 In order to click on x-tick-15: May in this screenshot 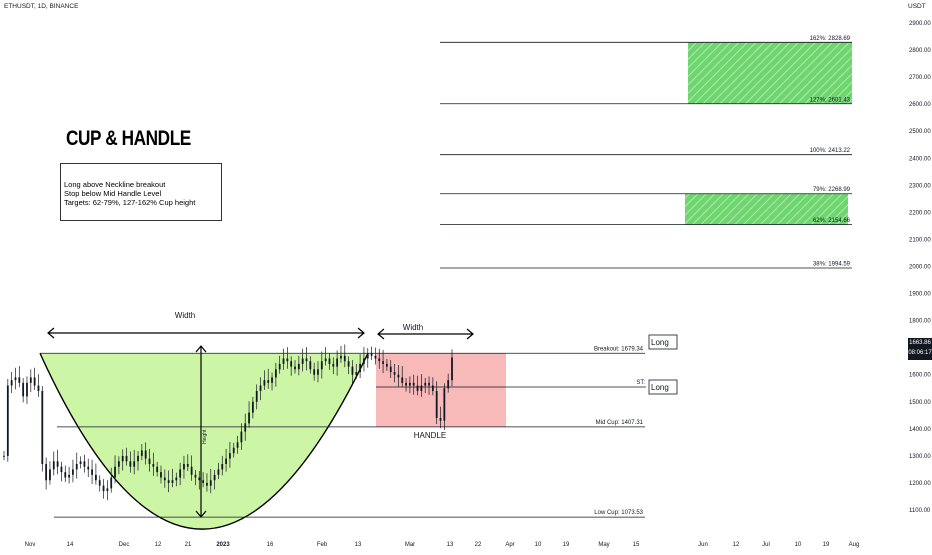, I will do `click(603, 545)`.